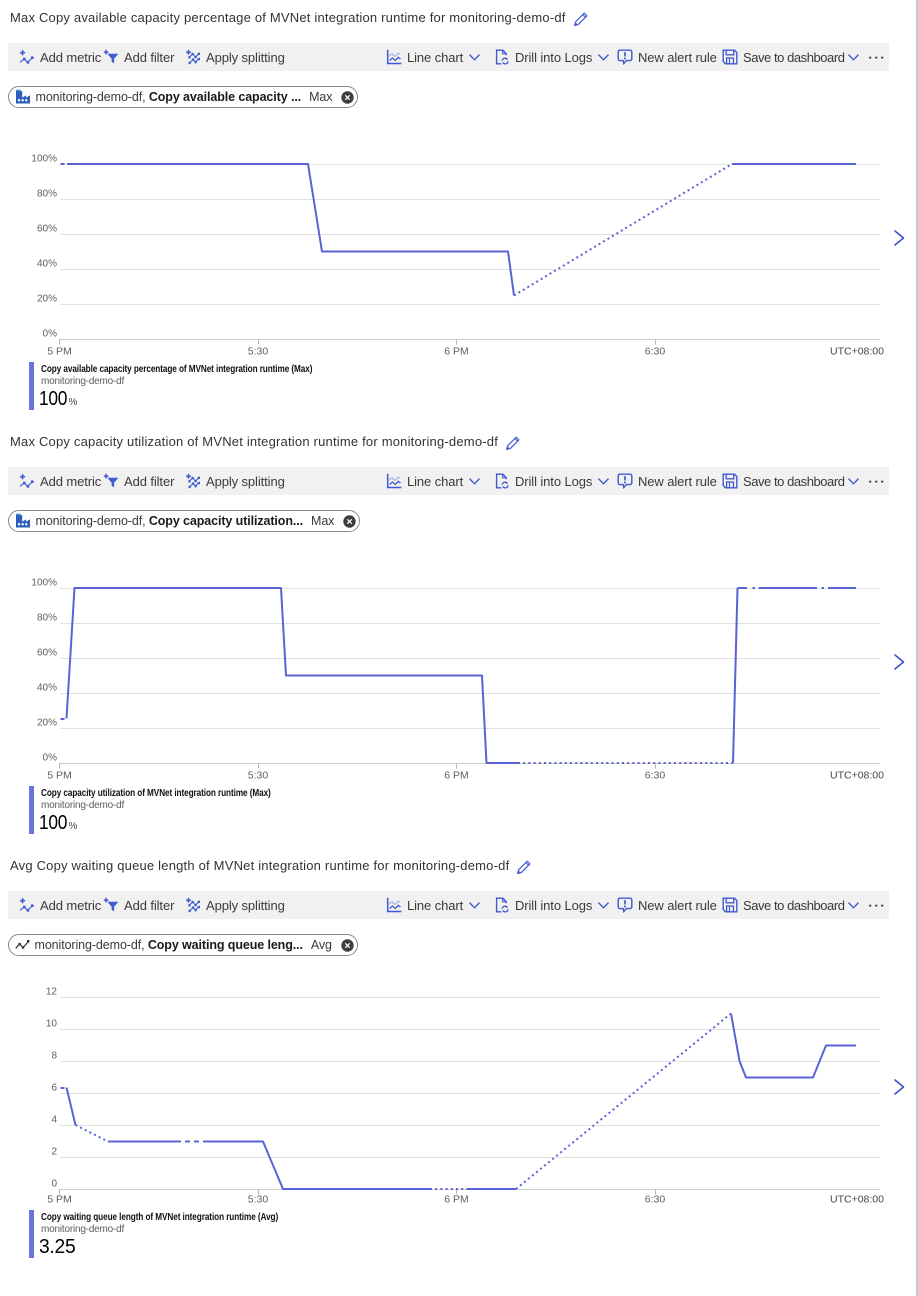 This screenshot has width=918, height=1296. What do you see at coordinates (54, 1152) in the screenshot?
I see `svg-text: 2` at bounding box center [54, 1152].